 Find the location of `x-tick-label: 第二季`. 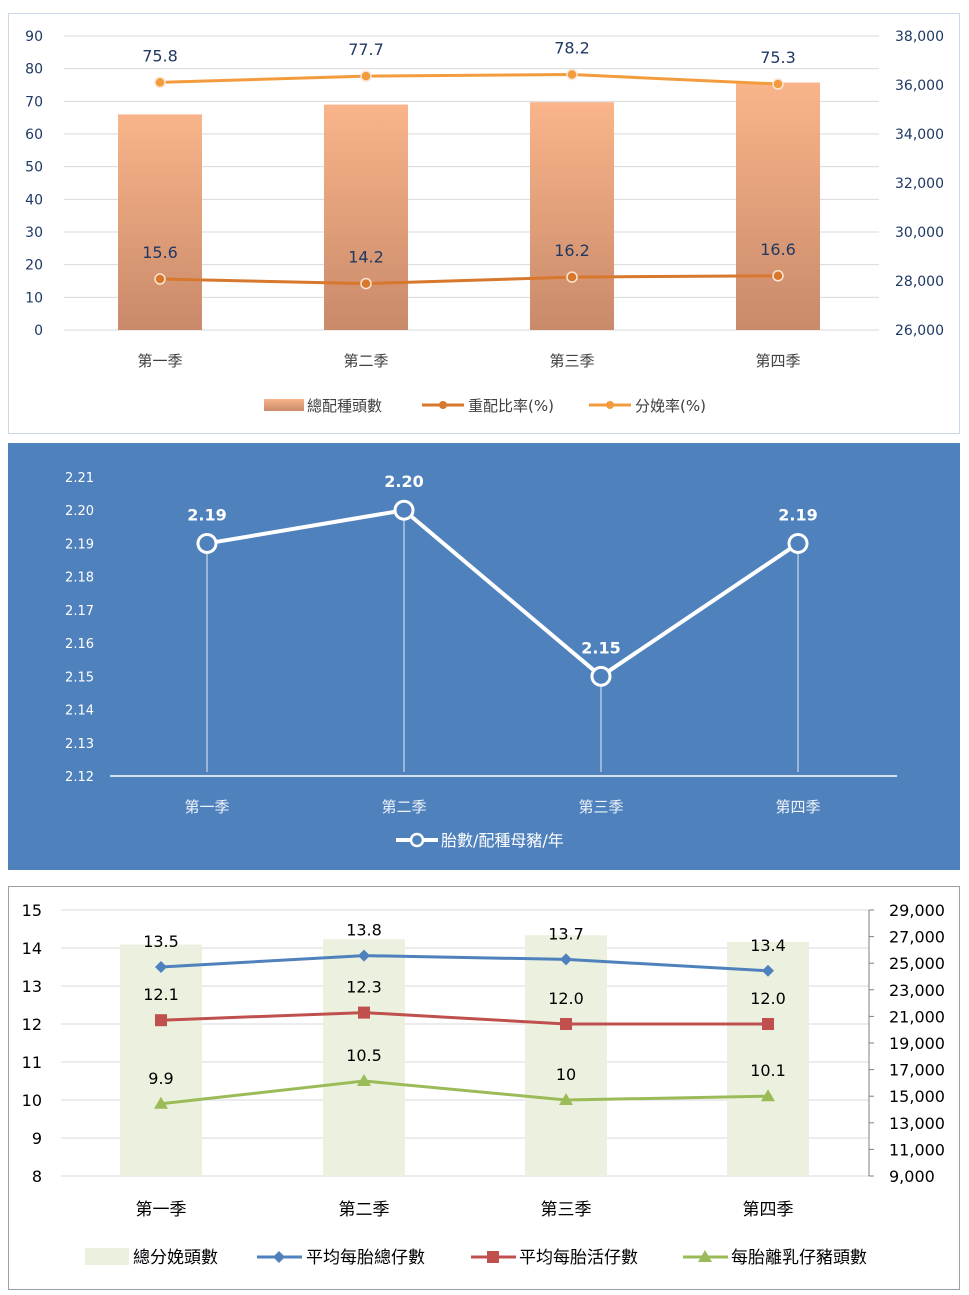

x-tick-label: 第二季 is located at coordinates (364, 1210).